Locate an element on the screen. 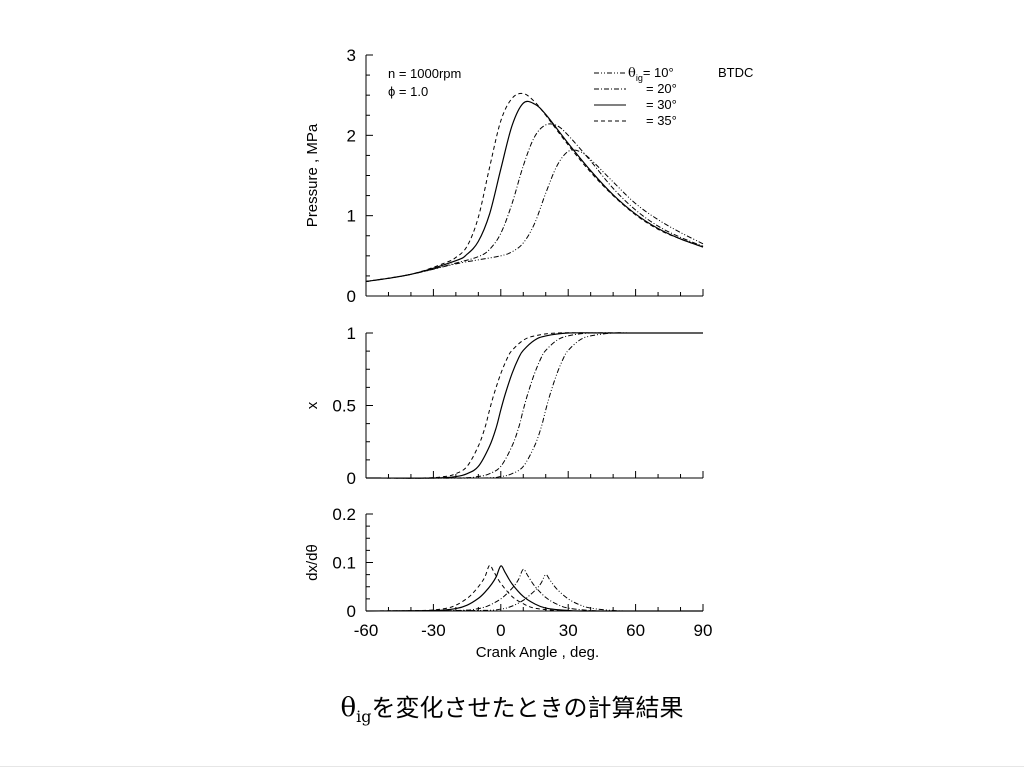  chart-panel-1: 0 0.5 1 x is located at coordinates (504, 406).